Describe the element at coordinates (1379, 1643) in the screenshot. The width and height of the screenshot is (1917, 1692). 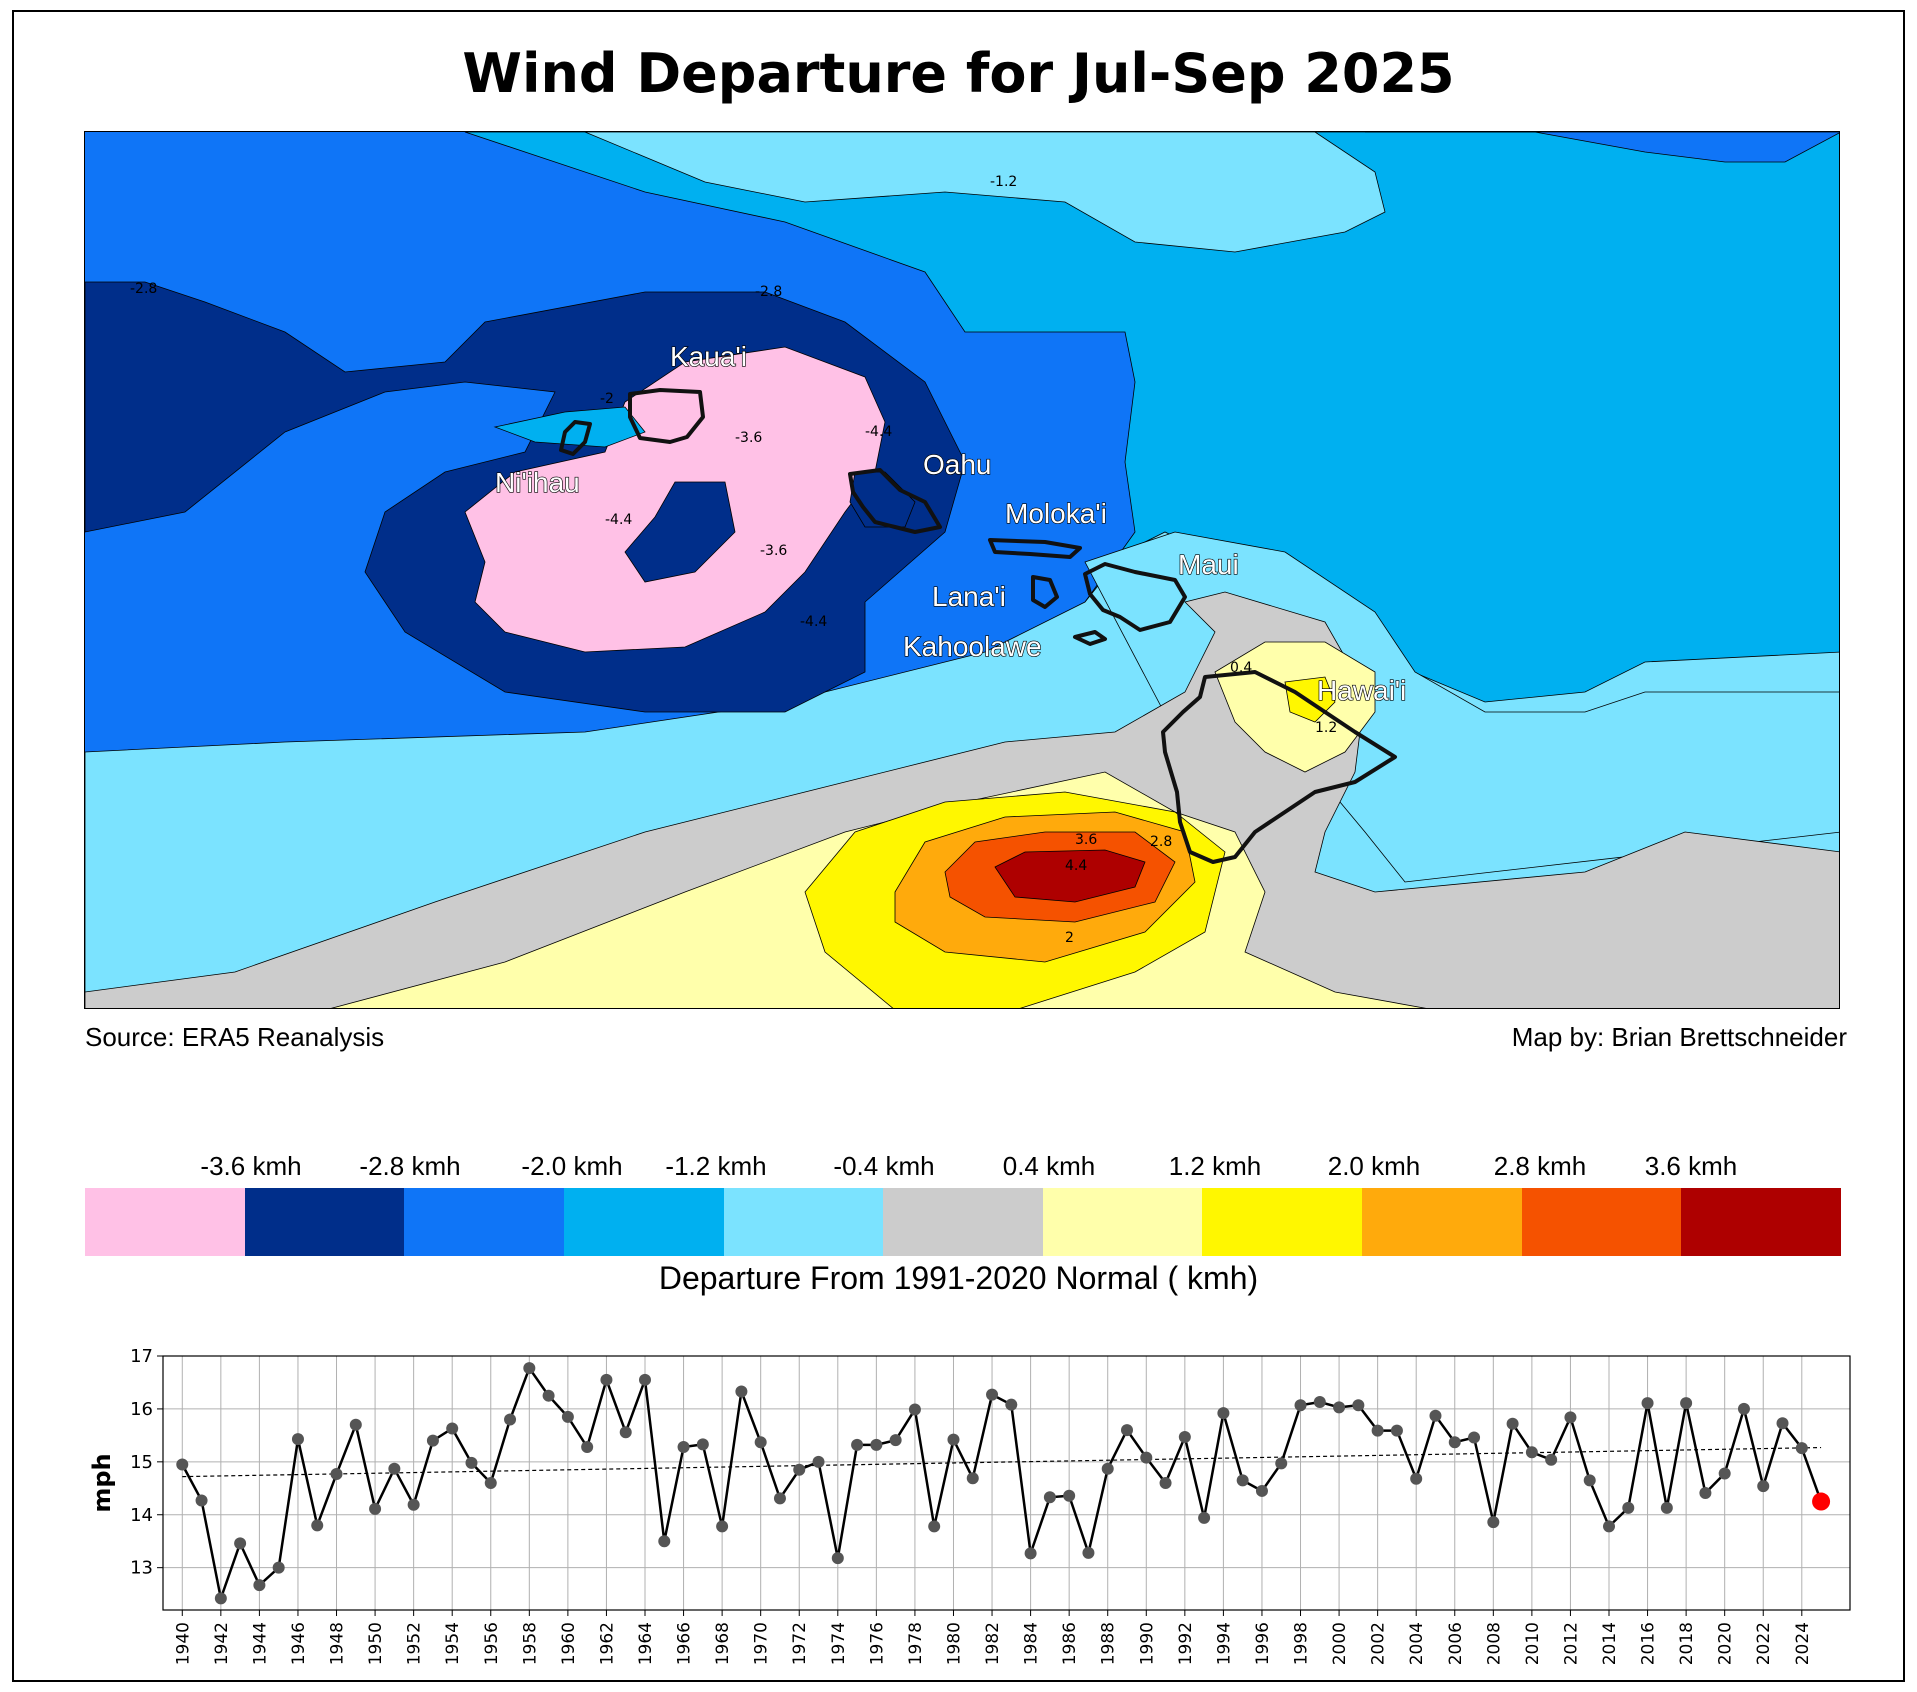
I see `x-tick-label: 2002` at that location.